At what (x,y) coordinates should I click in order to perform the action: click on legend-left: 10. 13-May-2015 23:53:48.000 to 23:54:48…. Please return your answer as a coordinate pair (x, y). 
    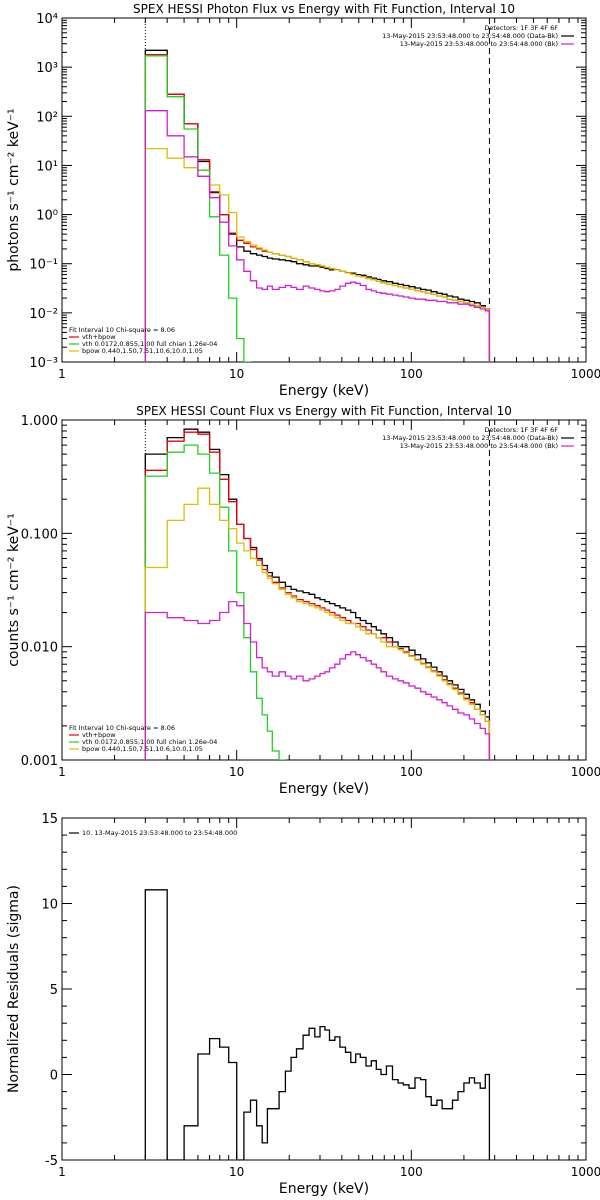
    Looking at the image, I should click on (153, 833).